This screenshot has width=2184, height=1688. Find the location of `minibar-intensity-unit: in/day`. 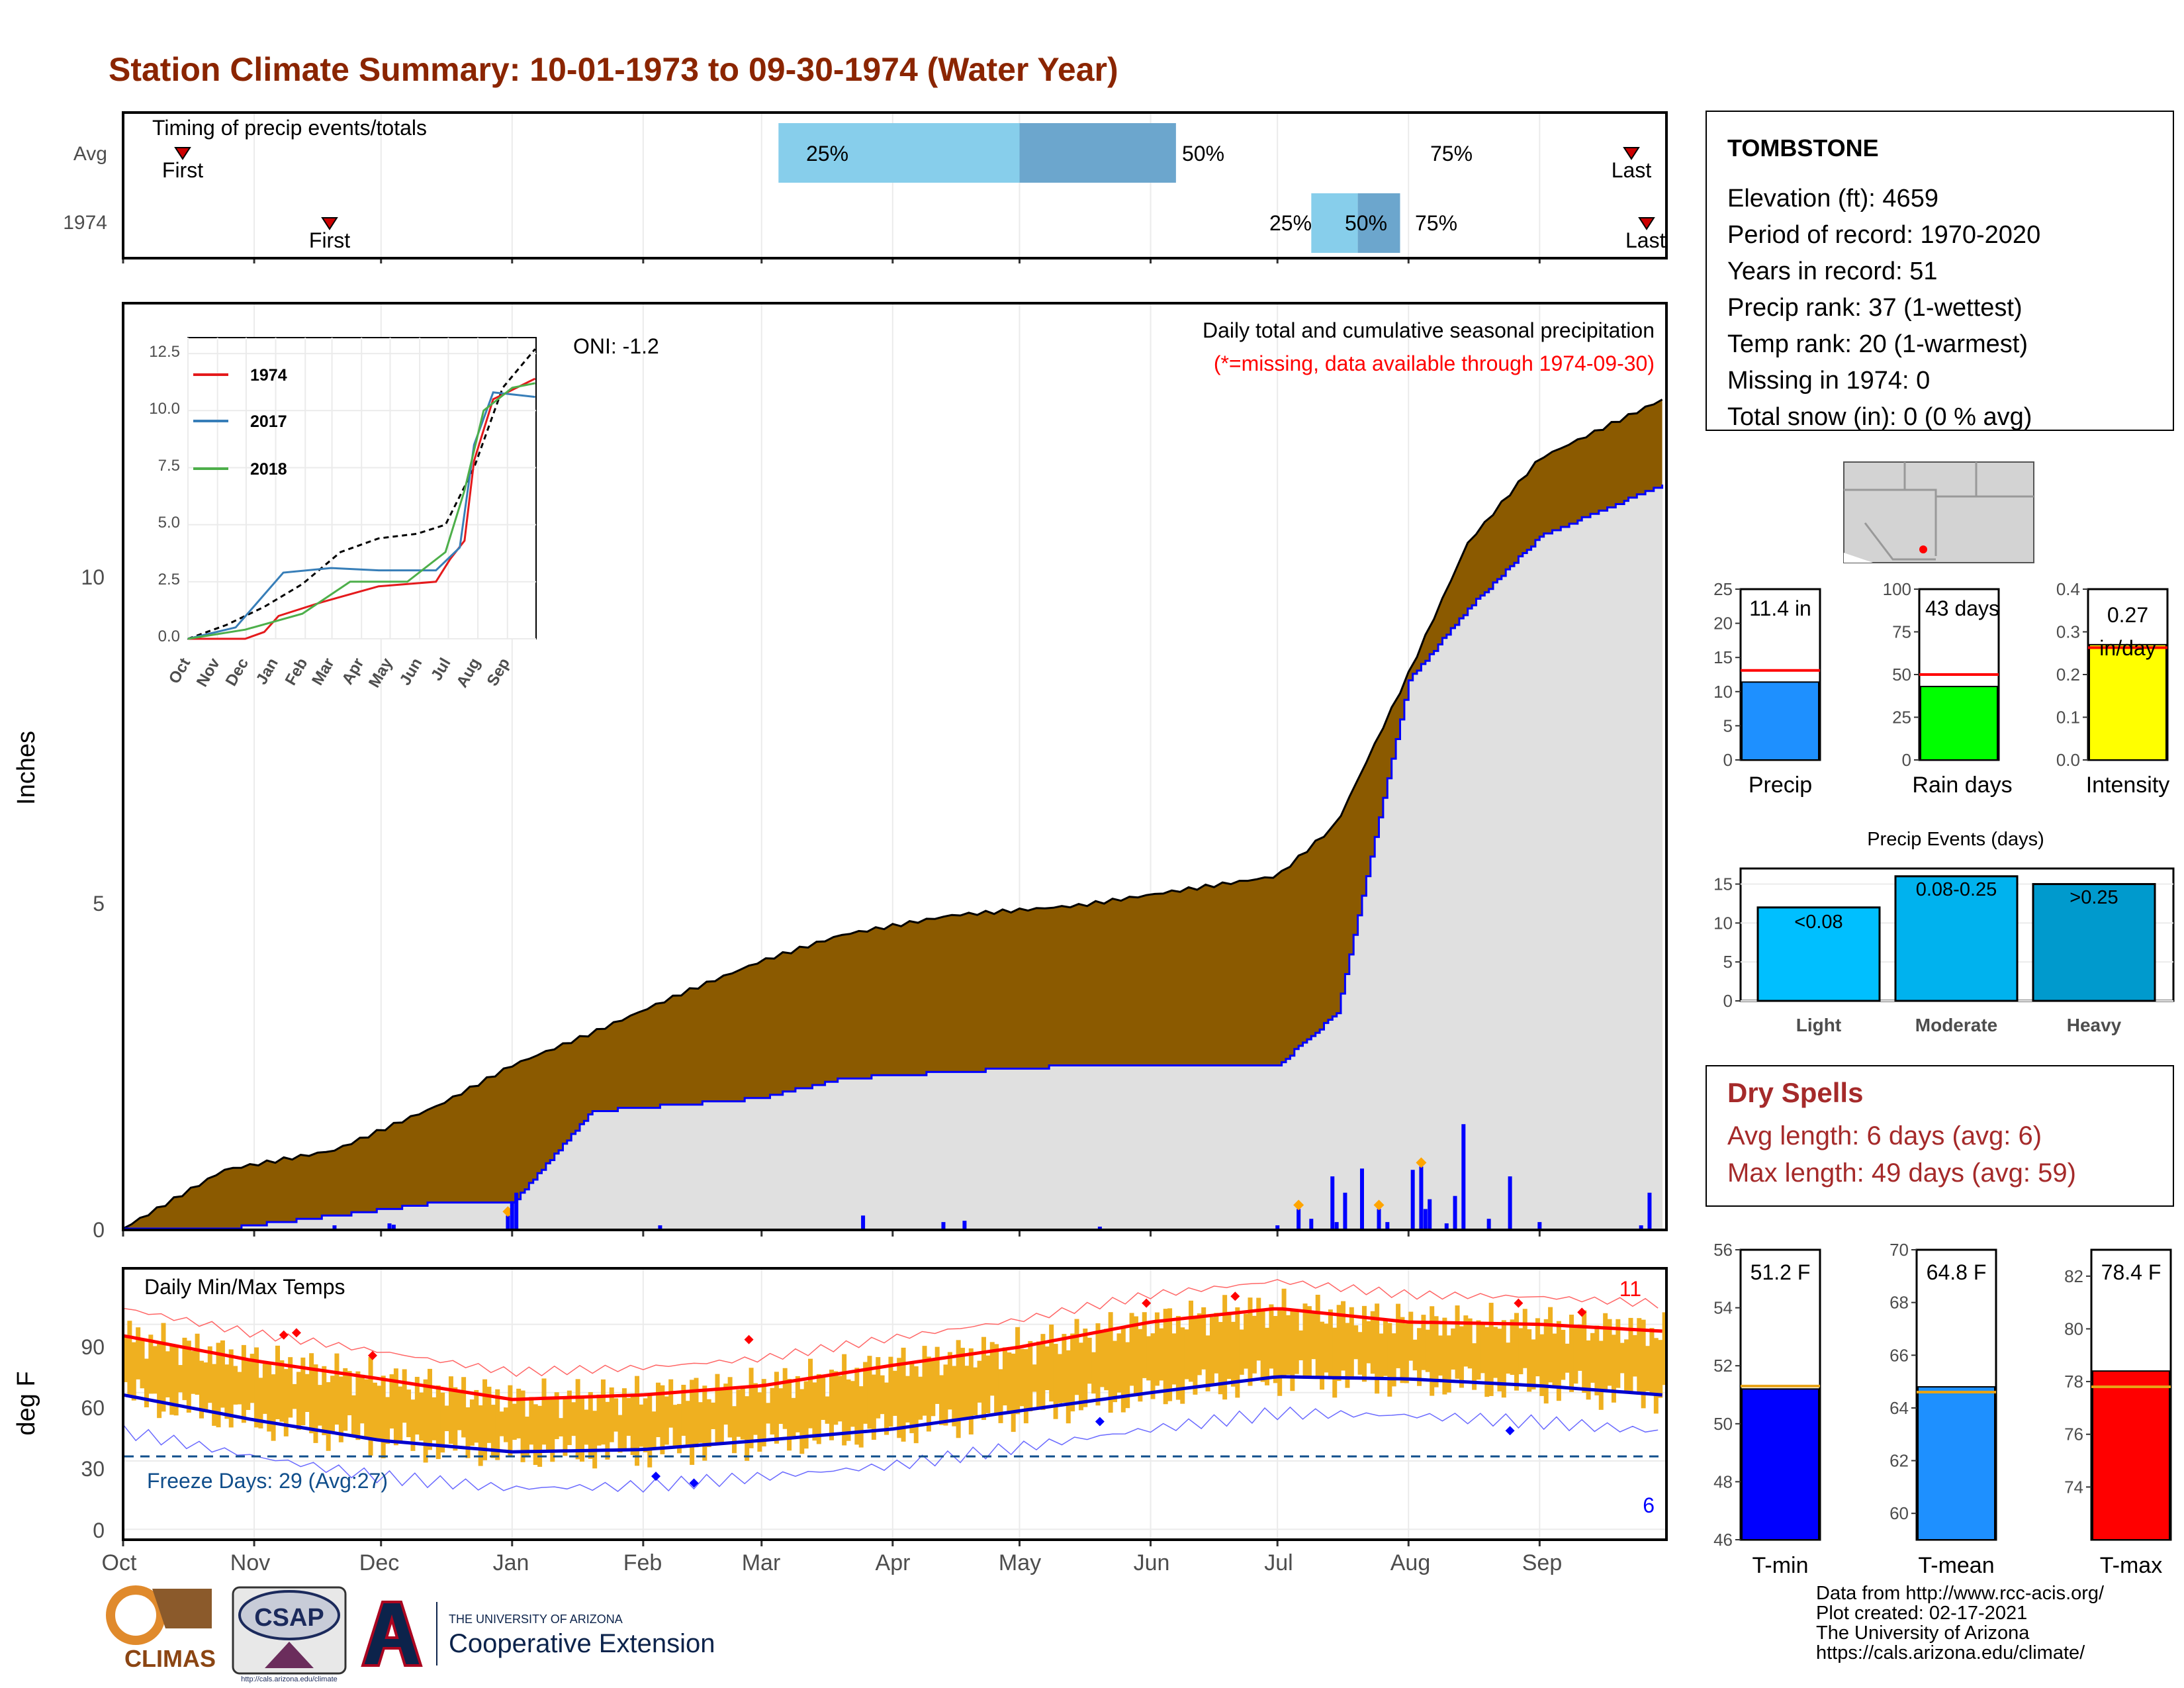

minibar-intensity-unit: in/day is located at coordinates (2127, 648).